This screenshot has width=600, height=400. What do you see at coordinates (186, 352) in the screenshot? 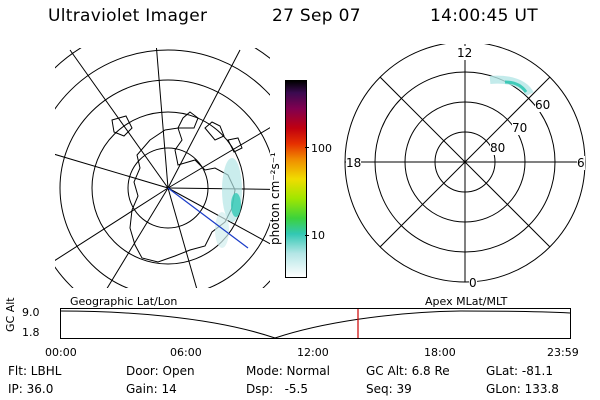
I see `x-tick-0600: 06:00` at bounding box center [186, 352].